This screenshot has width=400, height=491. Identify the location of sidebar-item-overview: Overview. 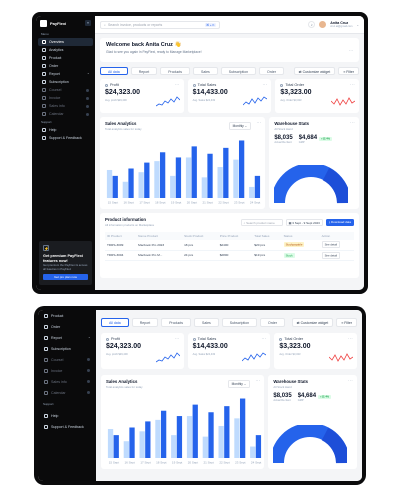
(65, 42).